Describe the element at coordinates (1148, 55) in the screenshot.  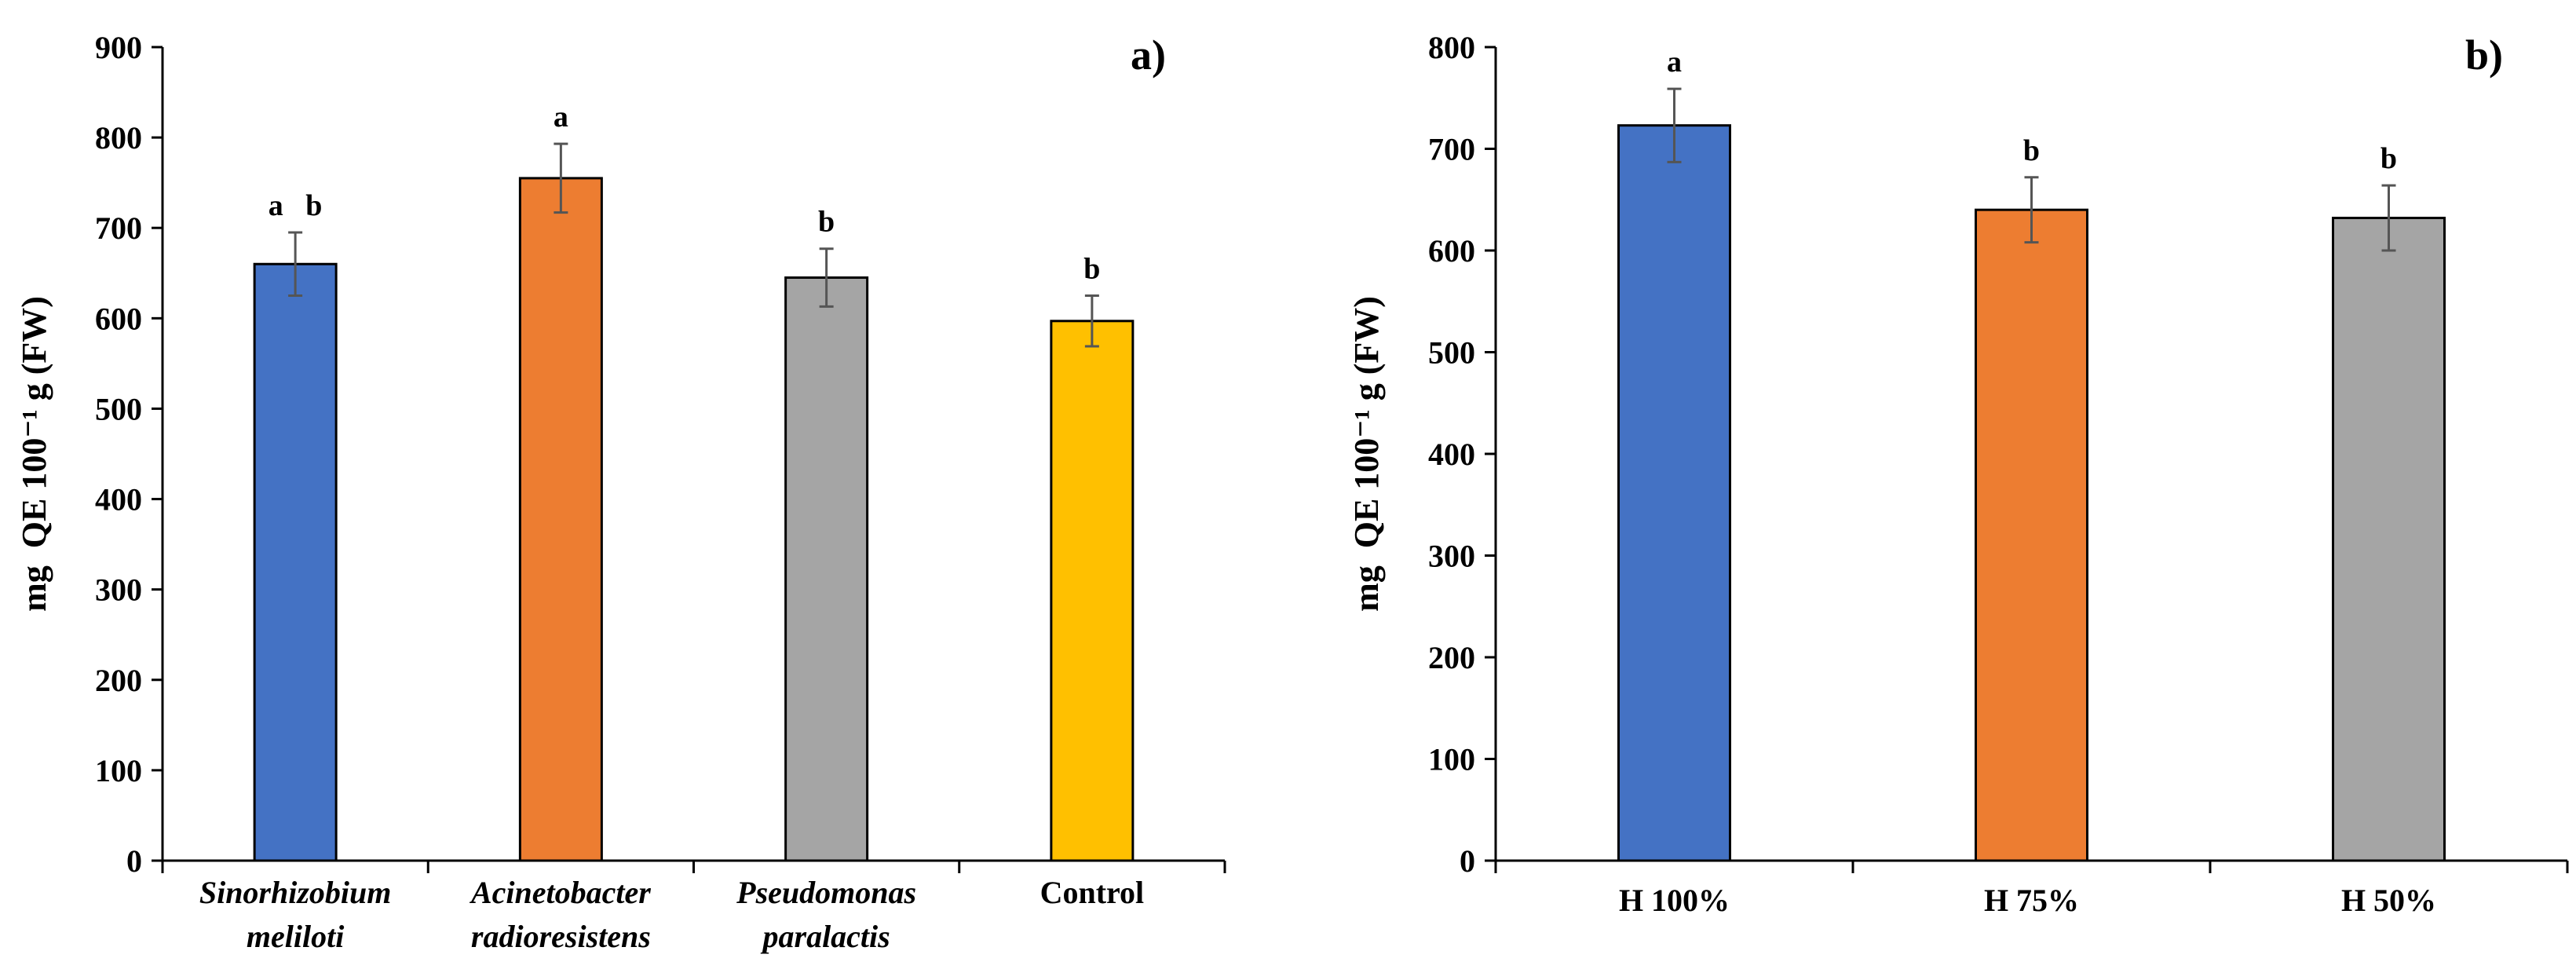
I see `panel-label: a)` at that location.